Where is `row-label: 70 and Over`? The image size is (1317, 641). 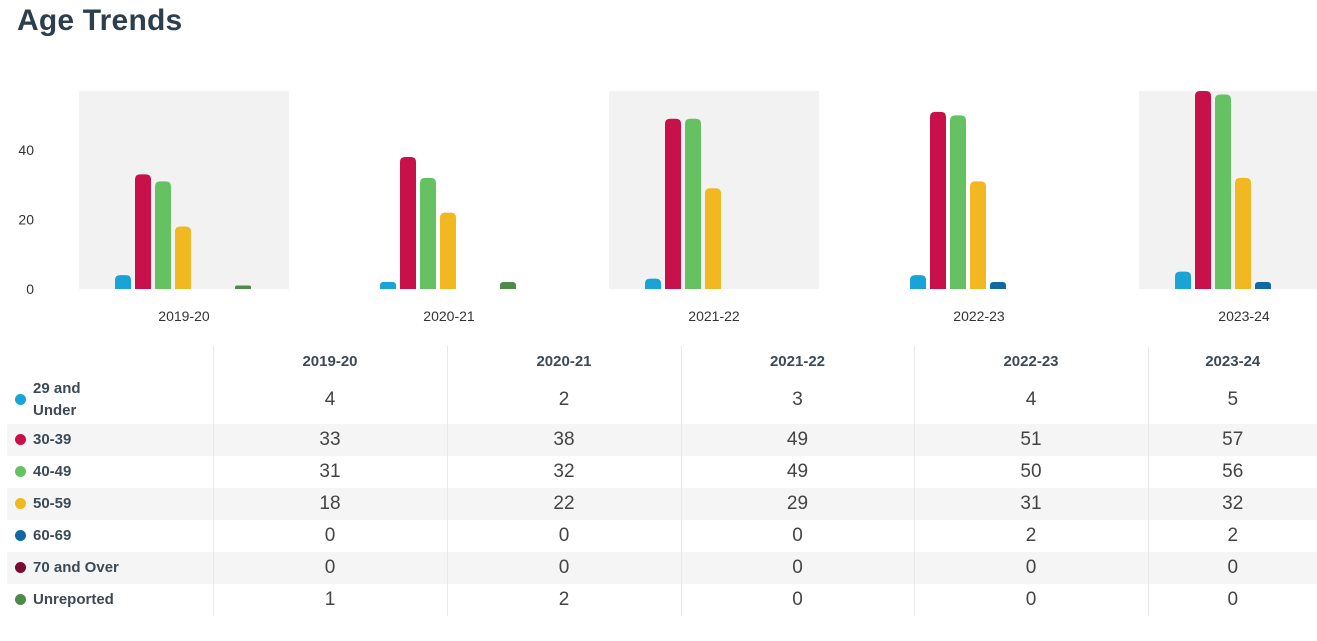
row-label: 70 and Over is located at coordinates (110, 568).